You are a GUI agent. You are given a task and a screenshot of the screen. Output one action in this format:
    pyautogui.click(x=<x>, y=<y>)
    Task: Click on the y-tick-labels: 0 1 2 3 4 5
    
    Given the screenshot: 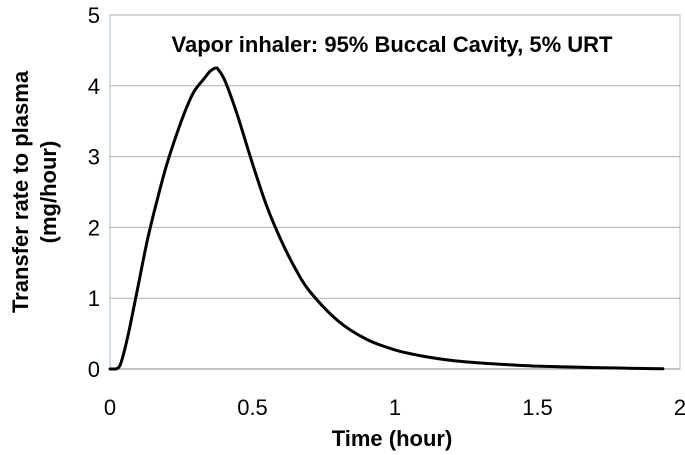 What is the action you would take?
    pyautogui.click(x=94, y=192)
    